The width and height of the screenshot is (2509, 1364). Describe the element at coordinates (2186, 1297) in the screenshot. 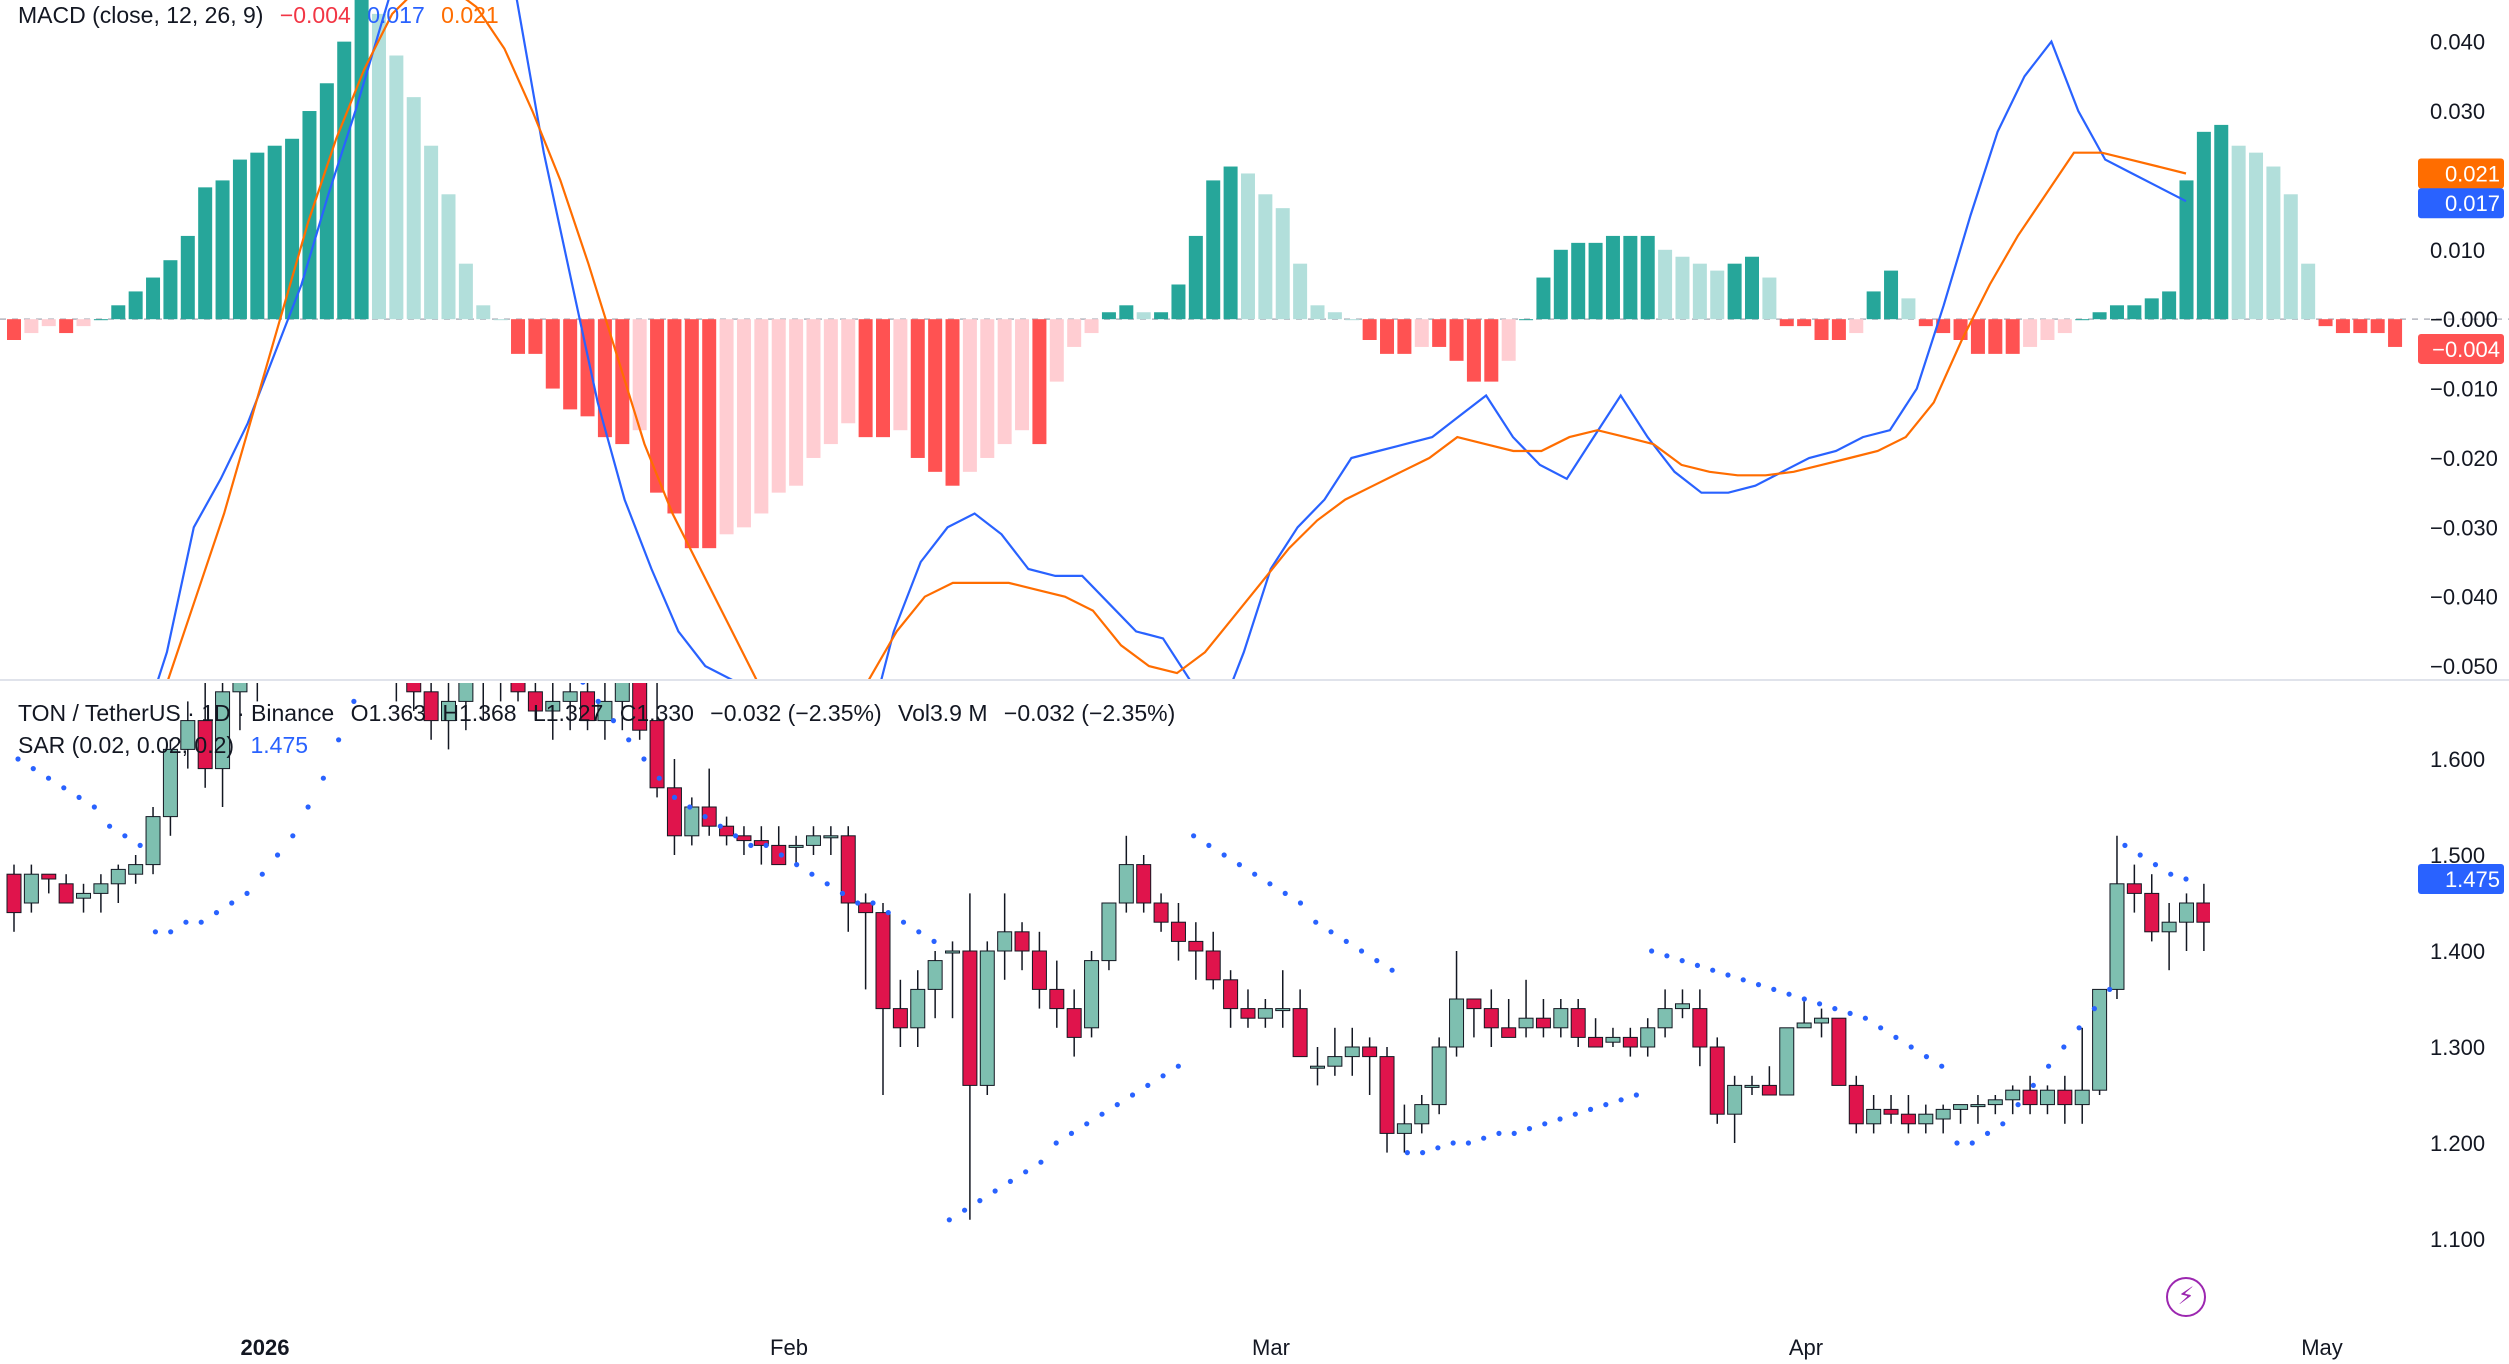

I see `lightning-icon: ⚡︎` at that location.